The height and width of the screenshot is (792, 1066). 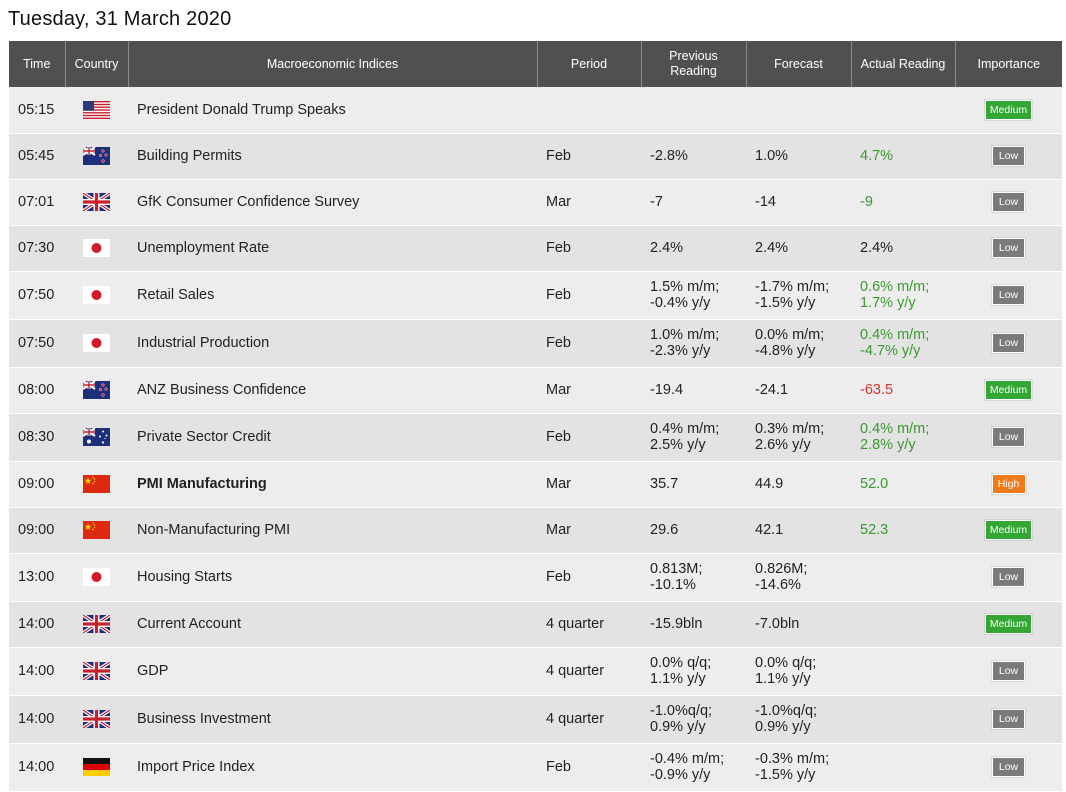 I want to click on previous-line1: 35.7, so click(x=664, y=483).